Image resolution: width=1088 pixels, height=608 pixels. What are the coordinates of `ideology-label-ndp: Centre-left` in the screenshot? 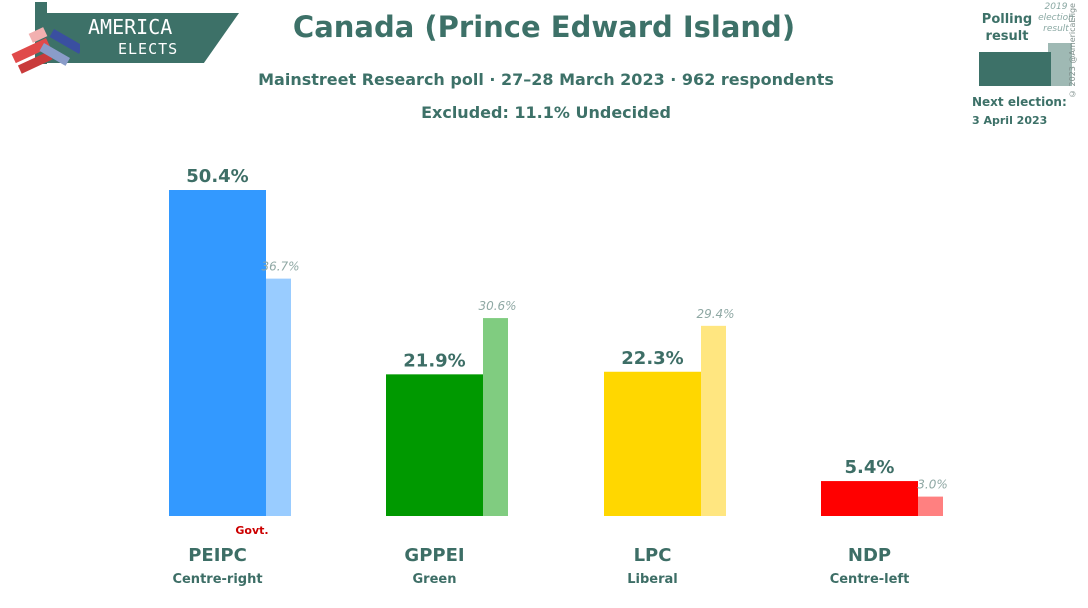 It's located at (870, 579).